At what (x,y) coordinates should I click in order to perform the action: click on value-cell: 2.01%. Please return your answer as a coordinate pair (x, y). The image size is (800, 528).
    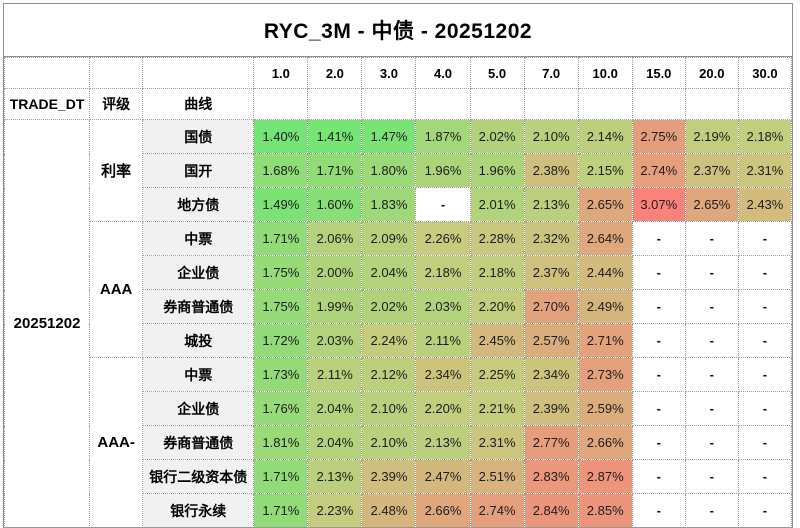
    Looking at the image, I should click on (497, 204).